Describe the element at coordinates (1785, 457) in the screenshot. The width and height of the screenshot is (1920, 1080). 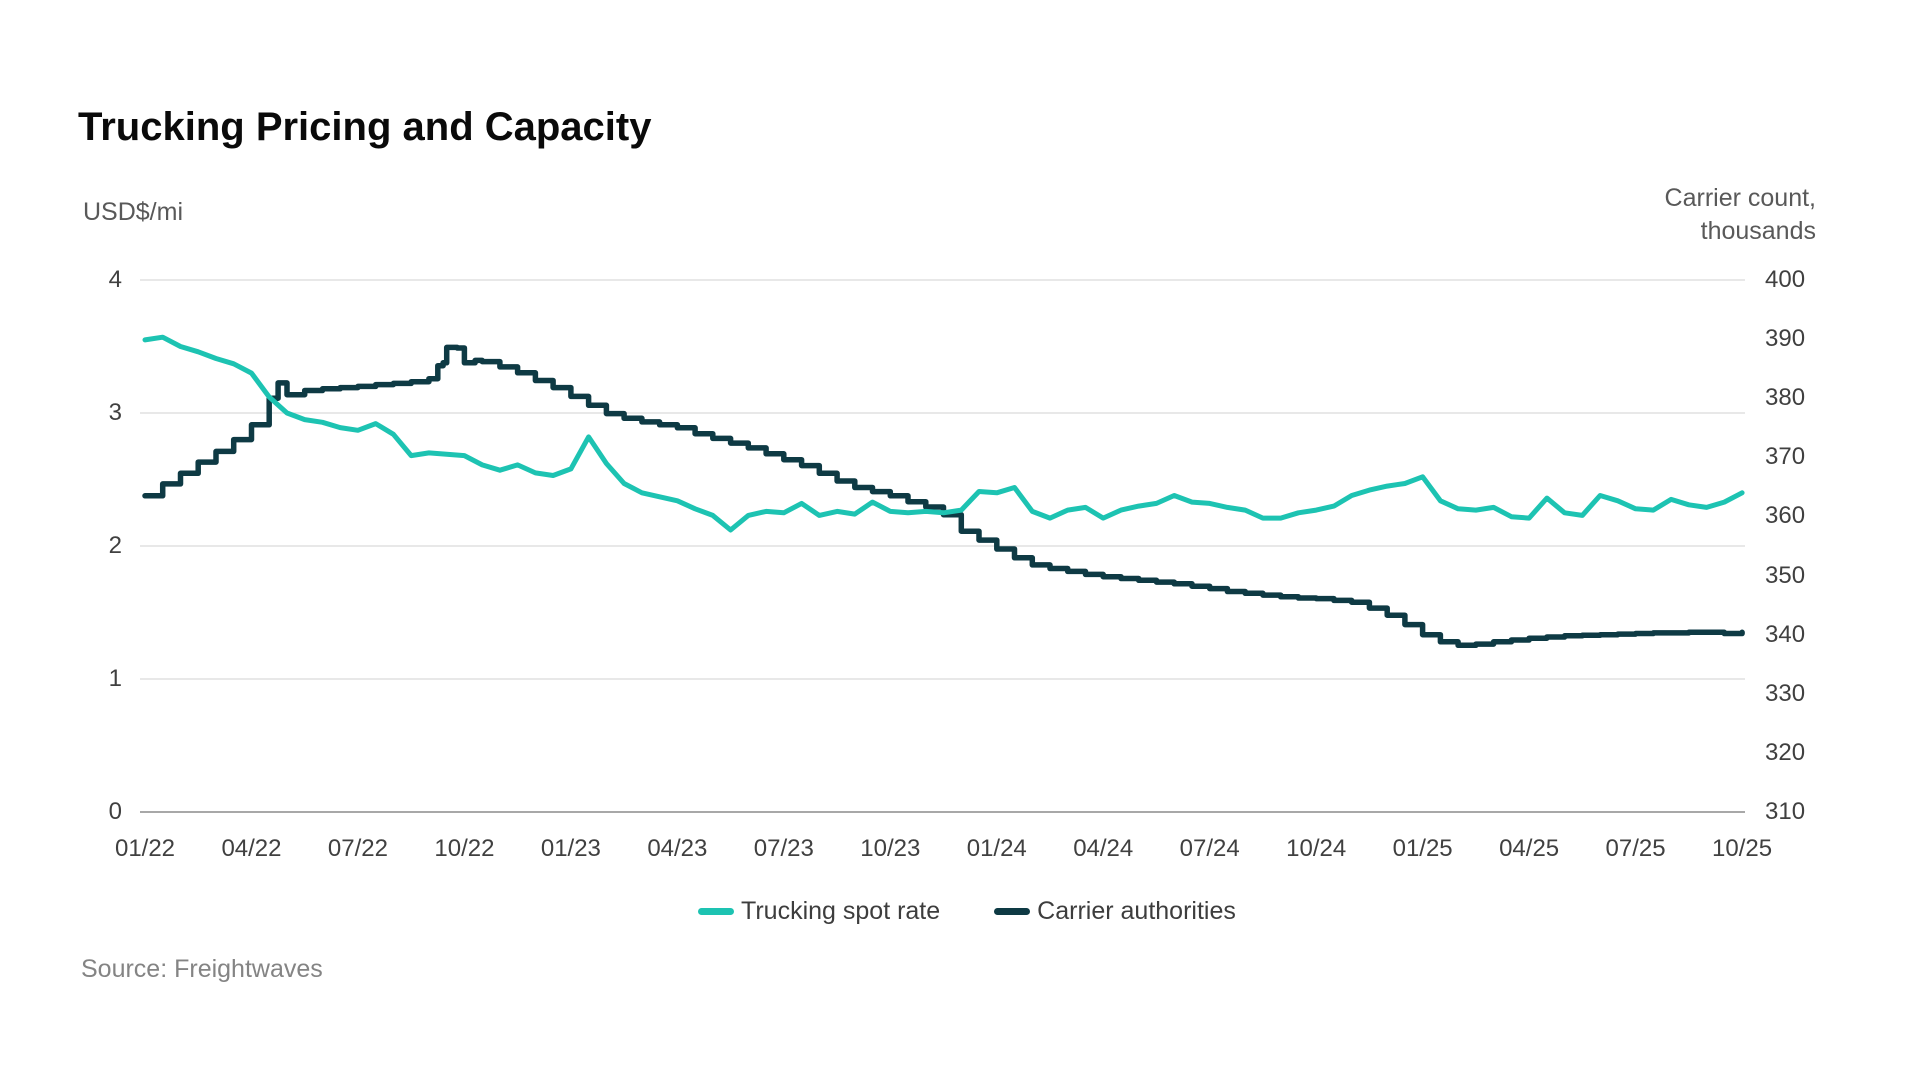
I see `y-tick-label-right: 370` at that location.